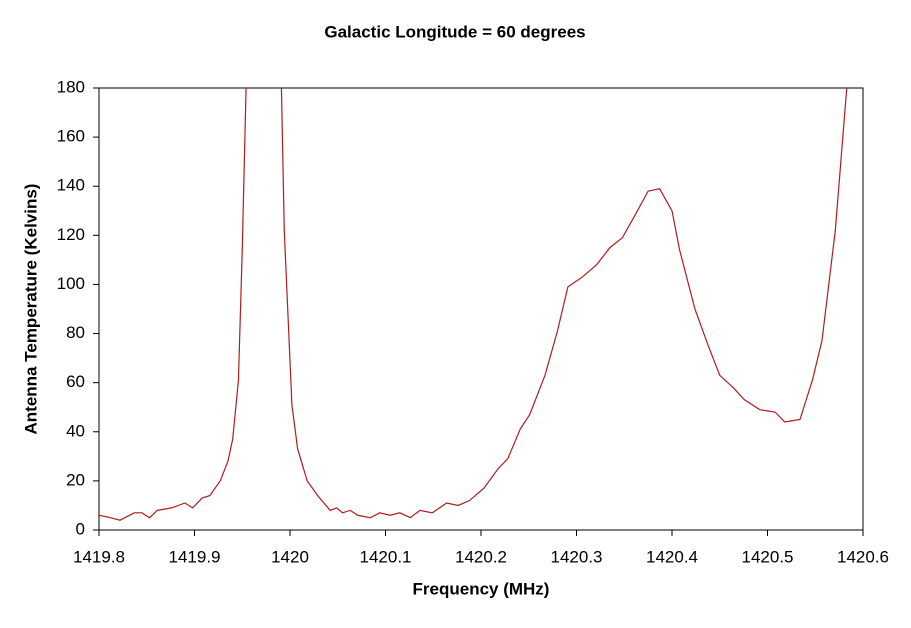 Image resolution: width=911 pixels, height=628 pixels. I want to click on x-axis-label: Frequency (MHz), so click(481, 588).